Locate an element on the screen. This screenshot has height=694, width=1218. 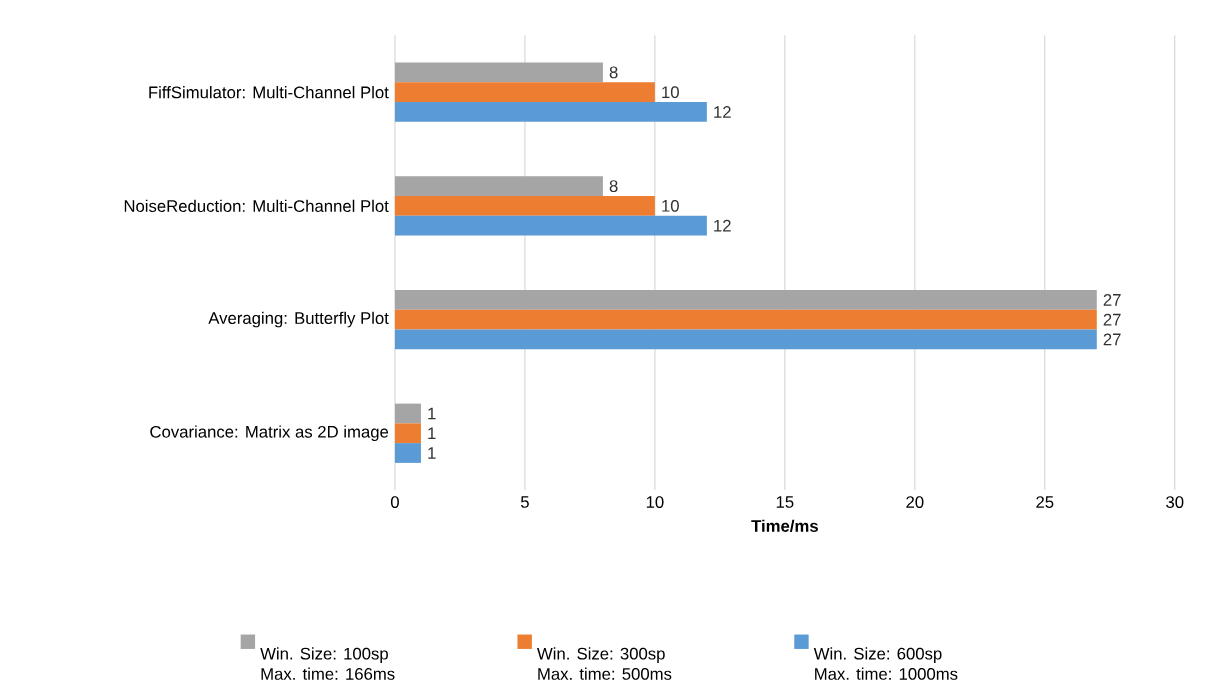
y-tick-label: Averaging: Butterfly Plot is located at coordinates (298, 319).